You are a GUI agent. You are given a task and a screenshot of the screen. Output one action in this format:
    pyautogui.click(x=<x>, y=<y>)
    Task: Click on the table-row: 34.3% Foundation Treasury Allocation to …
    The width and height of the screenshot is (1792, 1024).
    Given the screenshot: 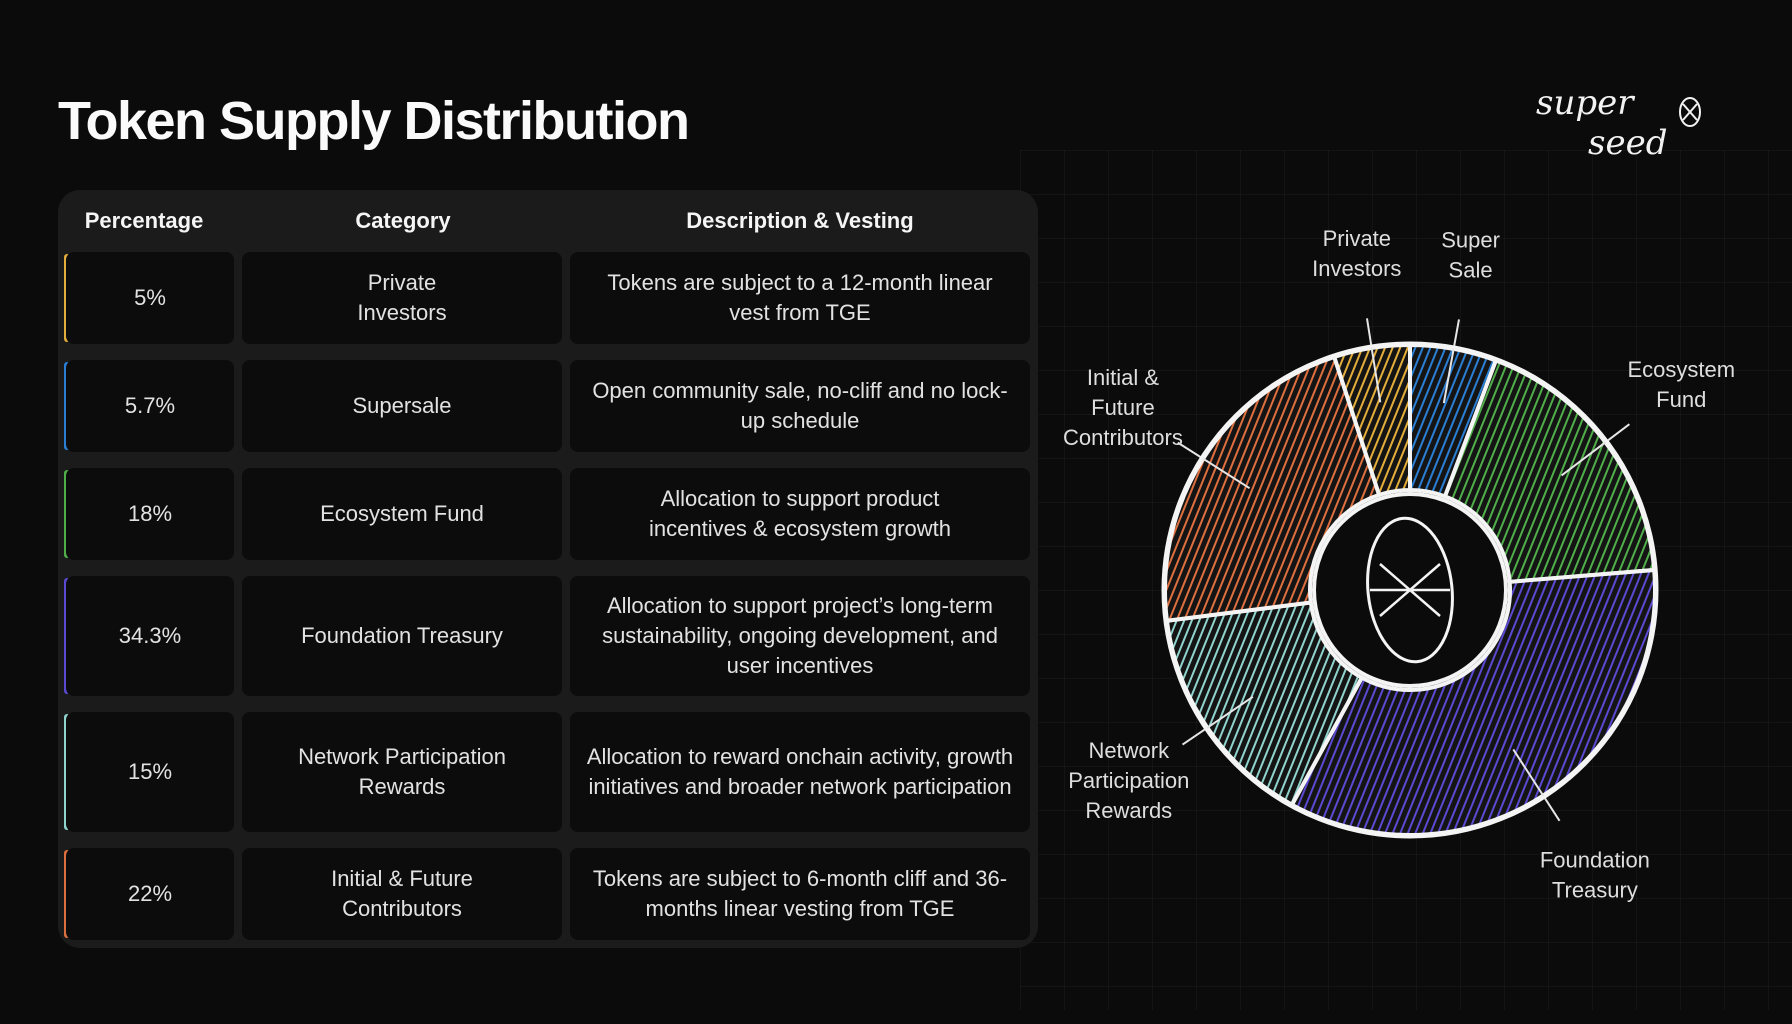 What is the action you would take?
    pyautogui.click(x=548, y=636)
    